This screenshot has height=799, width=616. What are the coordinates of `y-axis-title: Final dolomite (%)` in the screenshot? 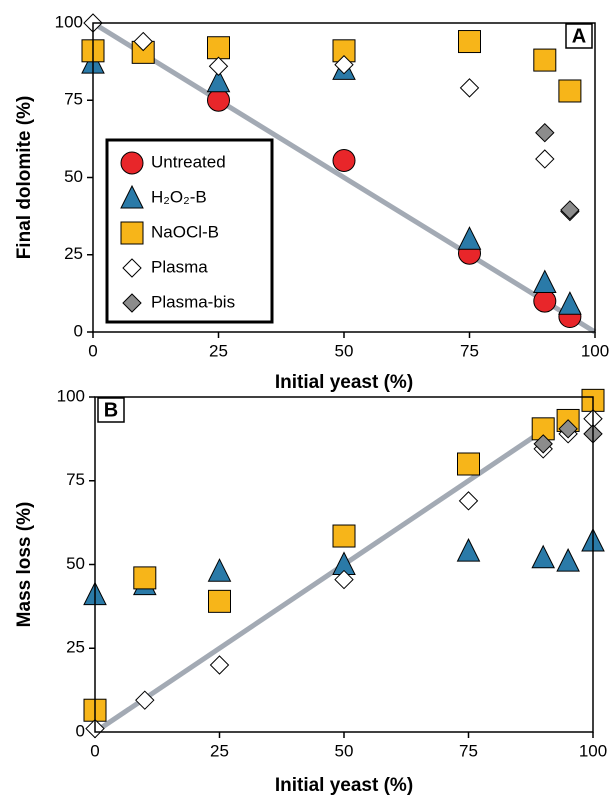 It's located at (24, 178).